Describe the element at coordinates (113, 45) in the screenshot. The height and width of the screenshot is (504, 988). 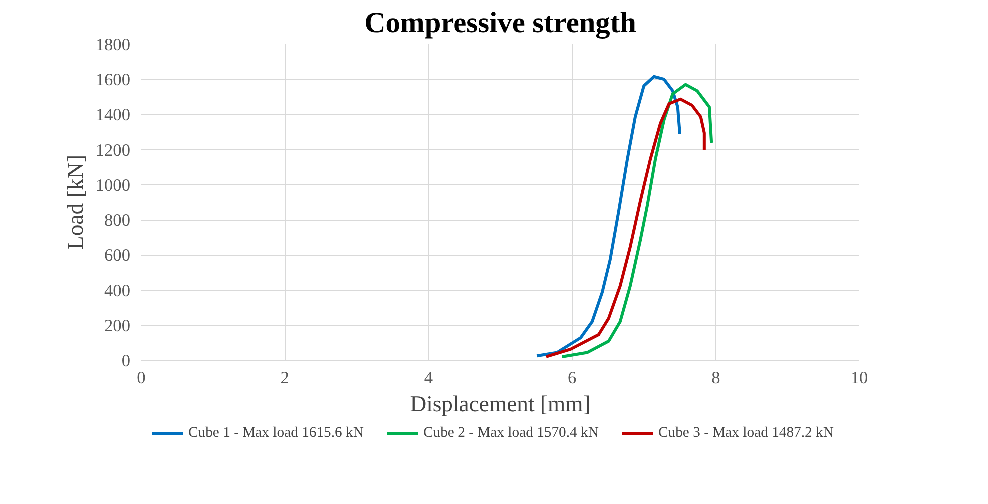
I see `y-tick-label: 1800` at that location.